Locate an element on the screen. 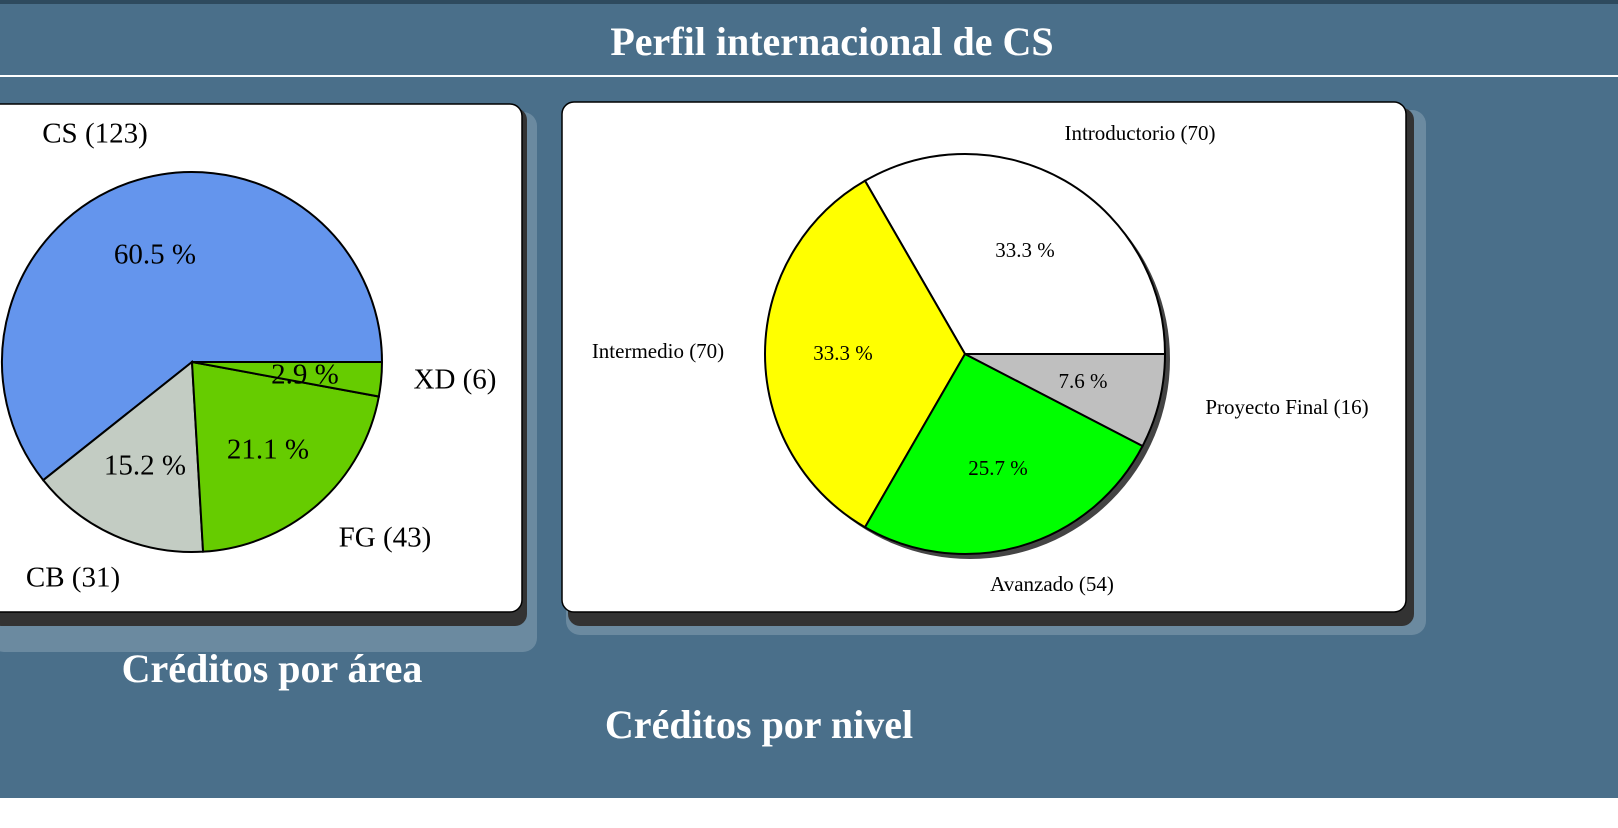  slice-value-label: 21.1 % is located at coordinates (268, 450).